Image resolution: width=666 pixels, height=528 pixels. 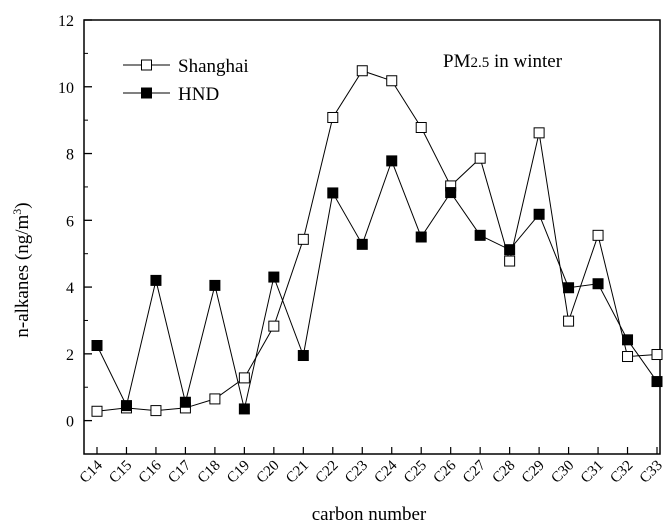 I want to click on x-tick-label: C28, so click(x=503, y=472).